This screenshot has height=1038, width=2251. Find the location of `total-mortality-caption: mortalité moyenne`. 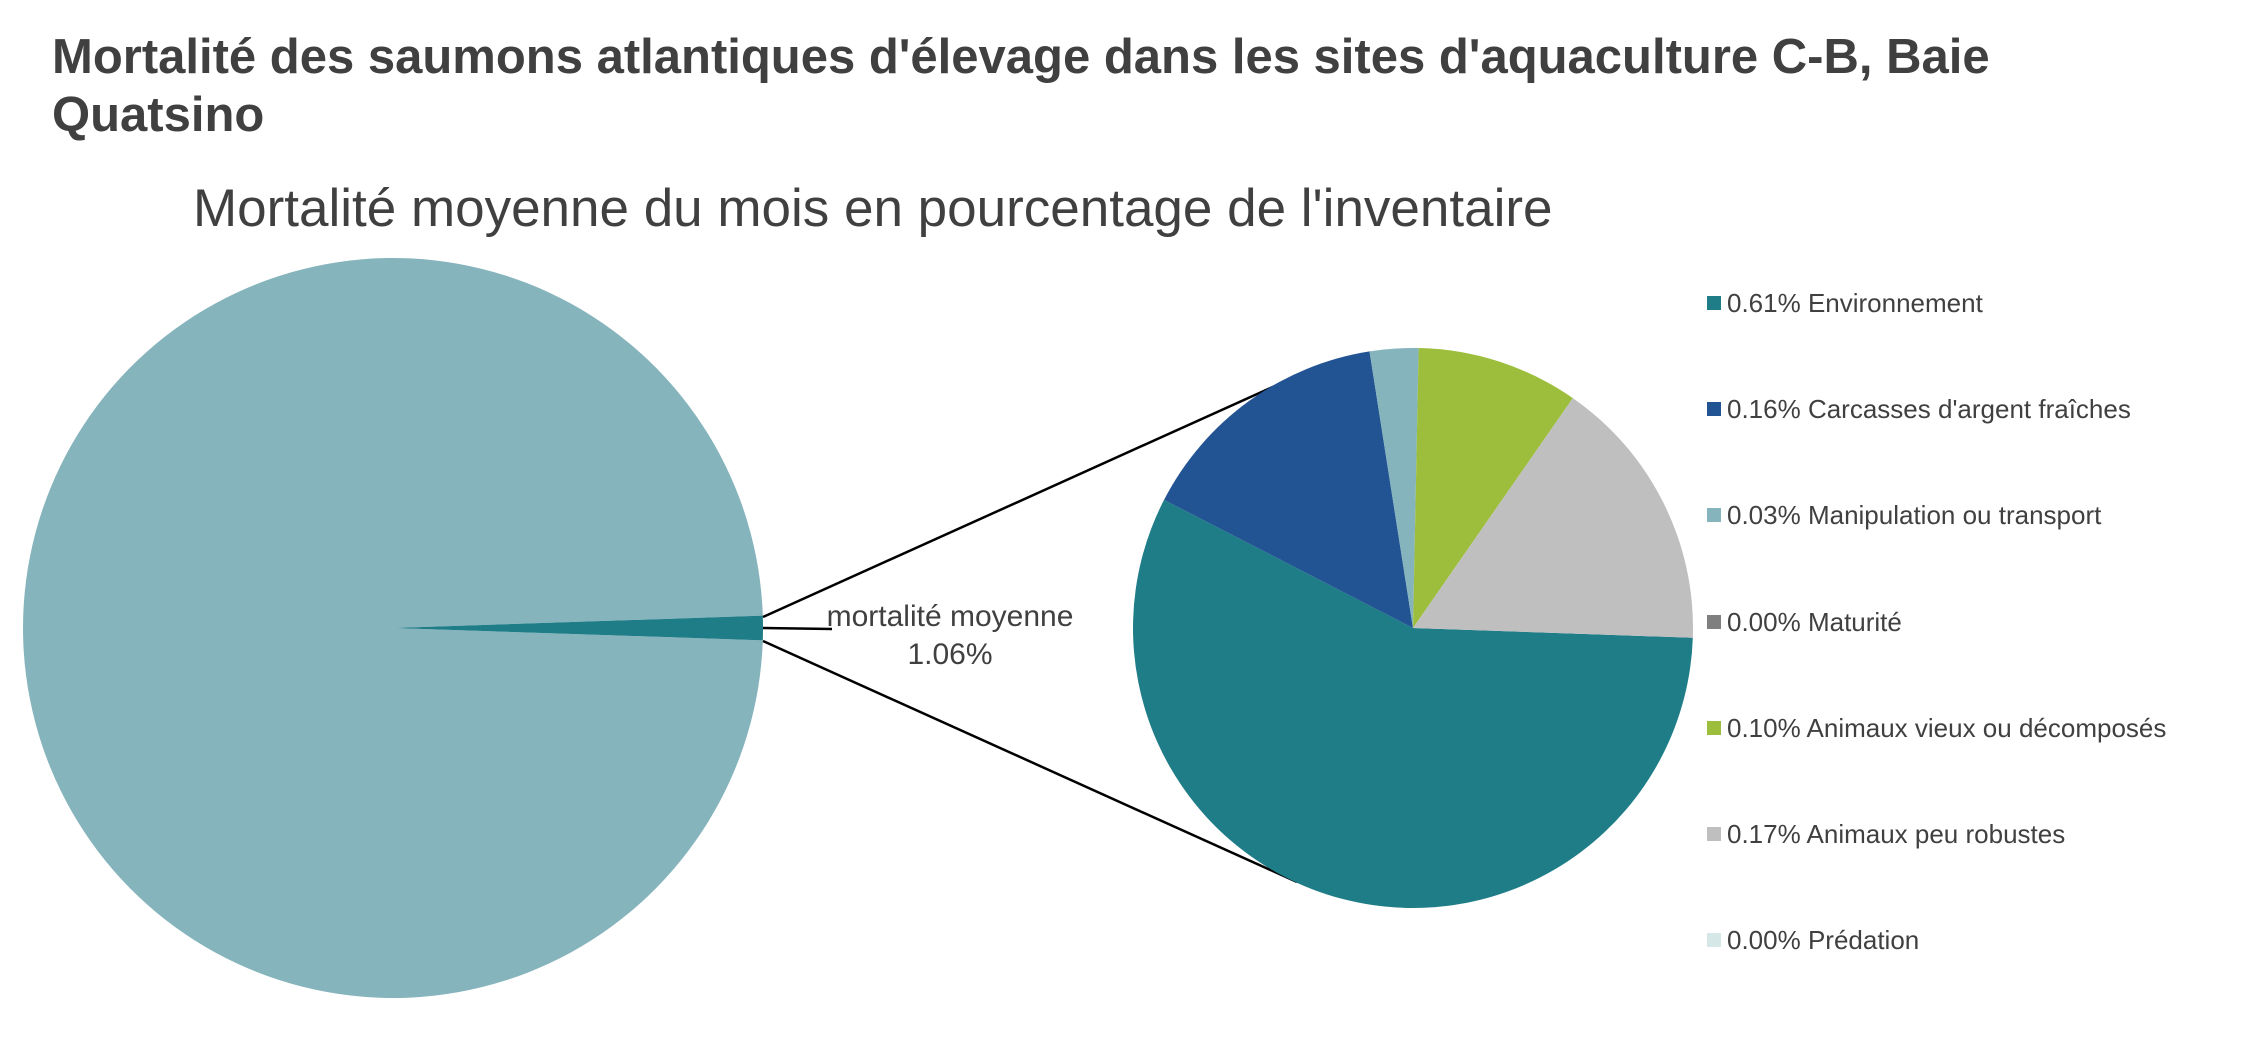

total-mortality-caption: mortalité moyenne is located at coordinates (950, 616).